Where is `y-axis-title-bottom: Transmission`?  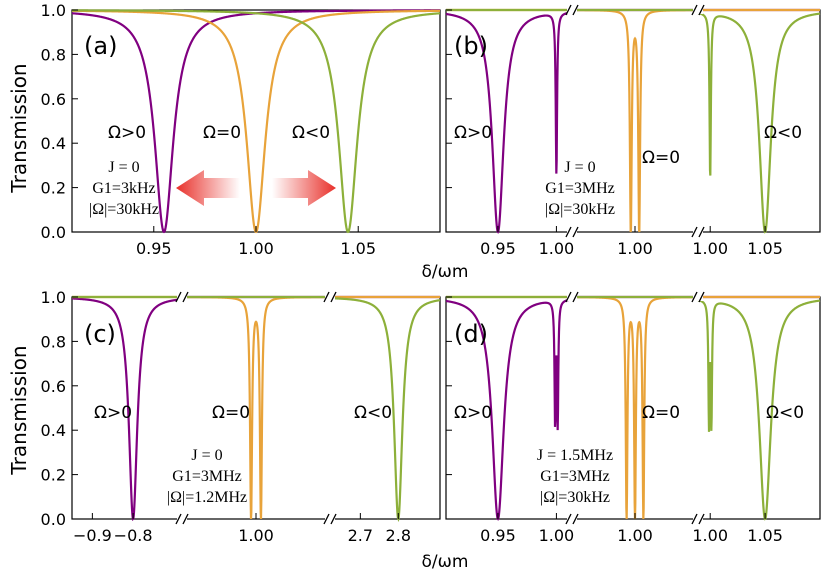
y-axis-title-bottom: Transmission is located at coordinates (19, 410).